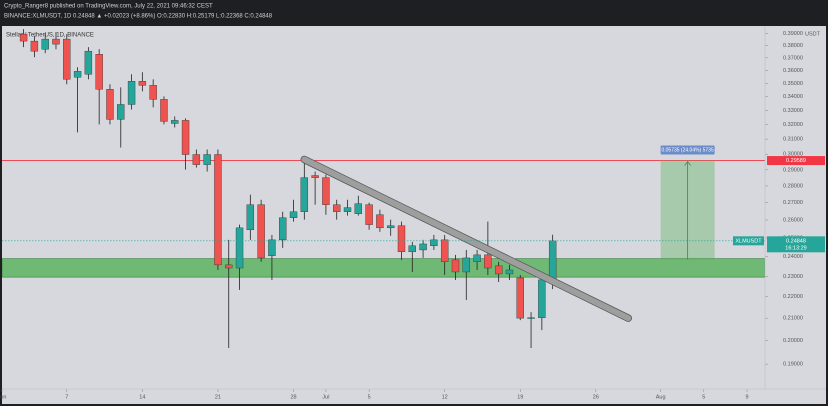 This screenshot has height=406, width=828. What do you see at coordinates (50, 36) in the screenshot?
I see `chart-title: Stellar / TetherUS, 1D, BINANCE` at bounding box center [50, 36].